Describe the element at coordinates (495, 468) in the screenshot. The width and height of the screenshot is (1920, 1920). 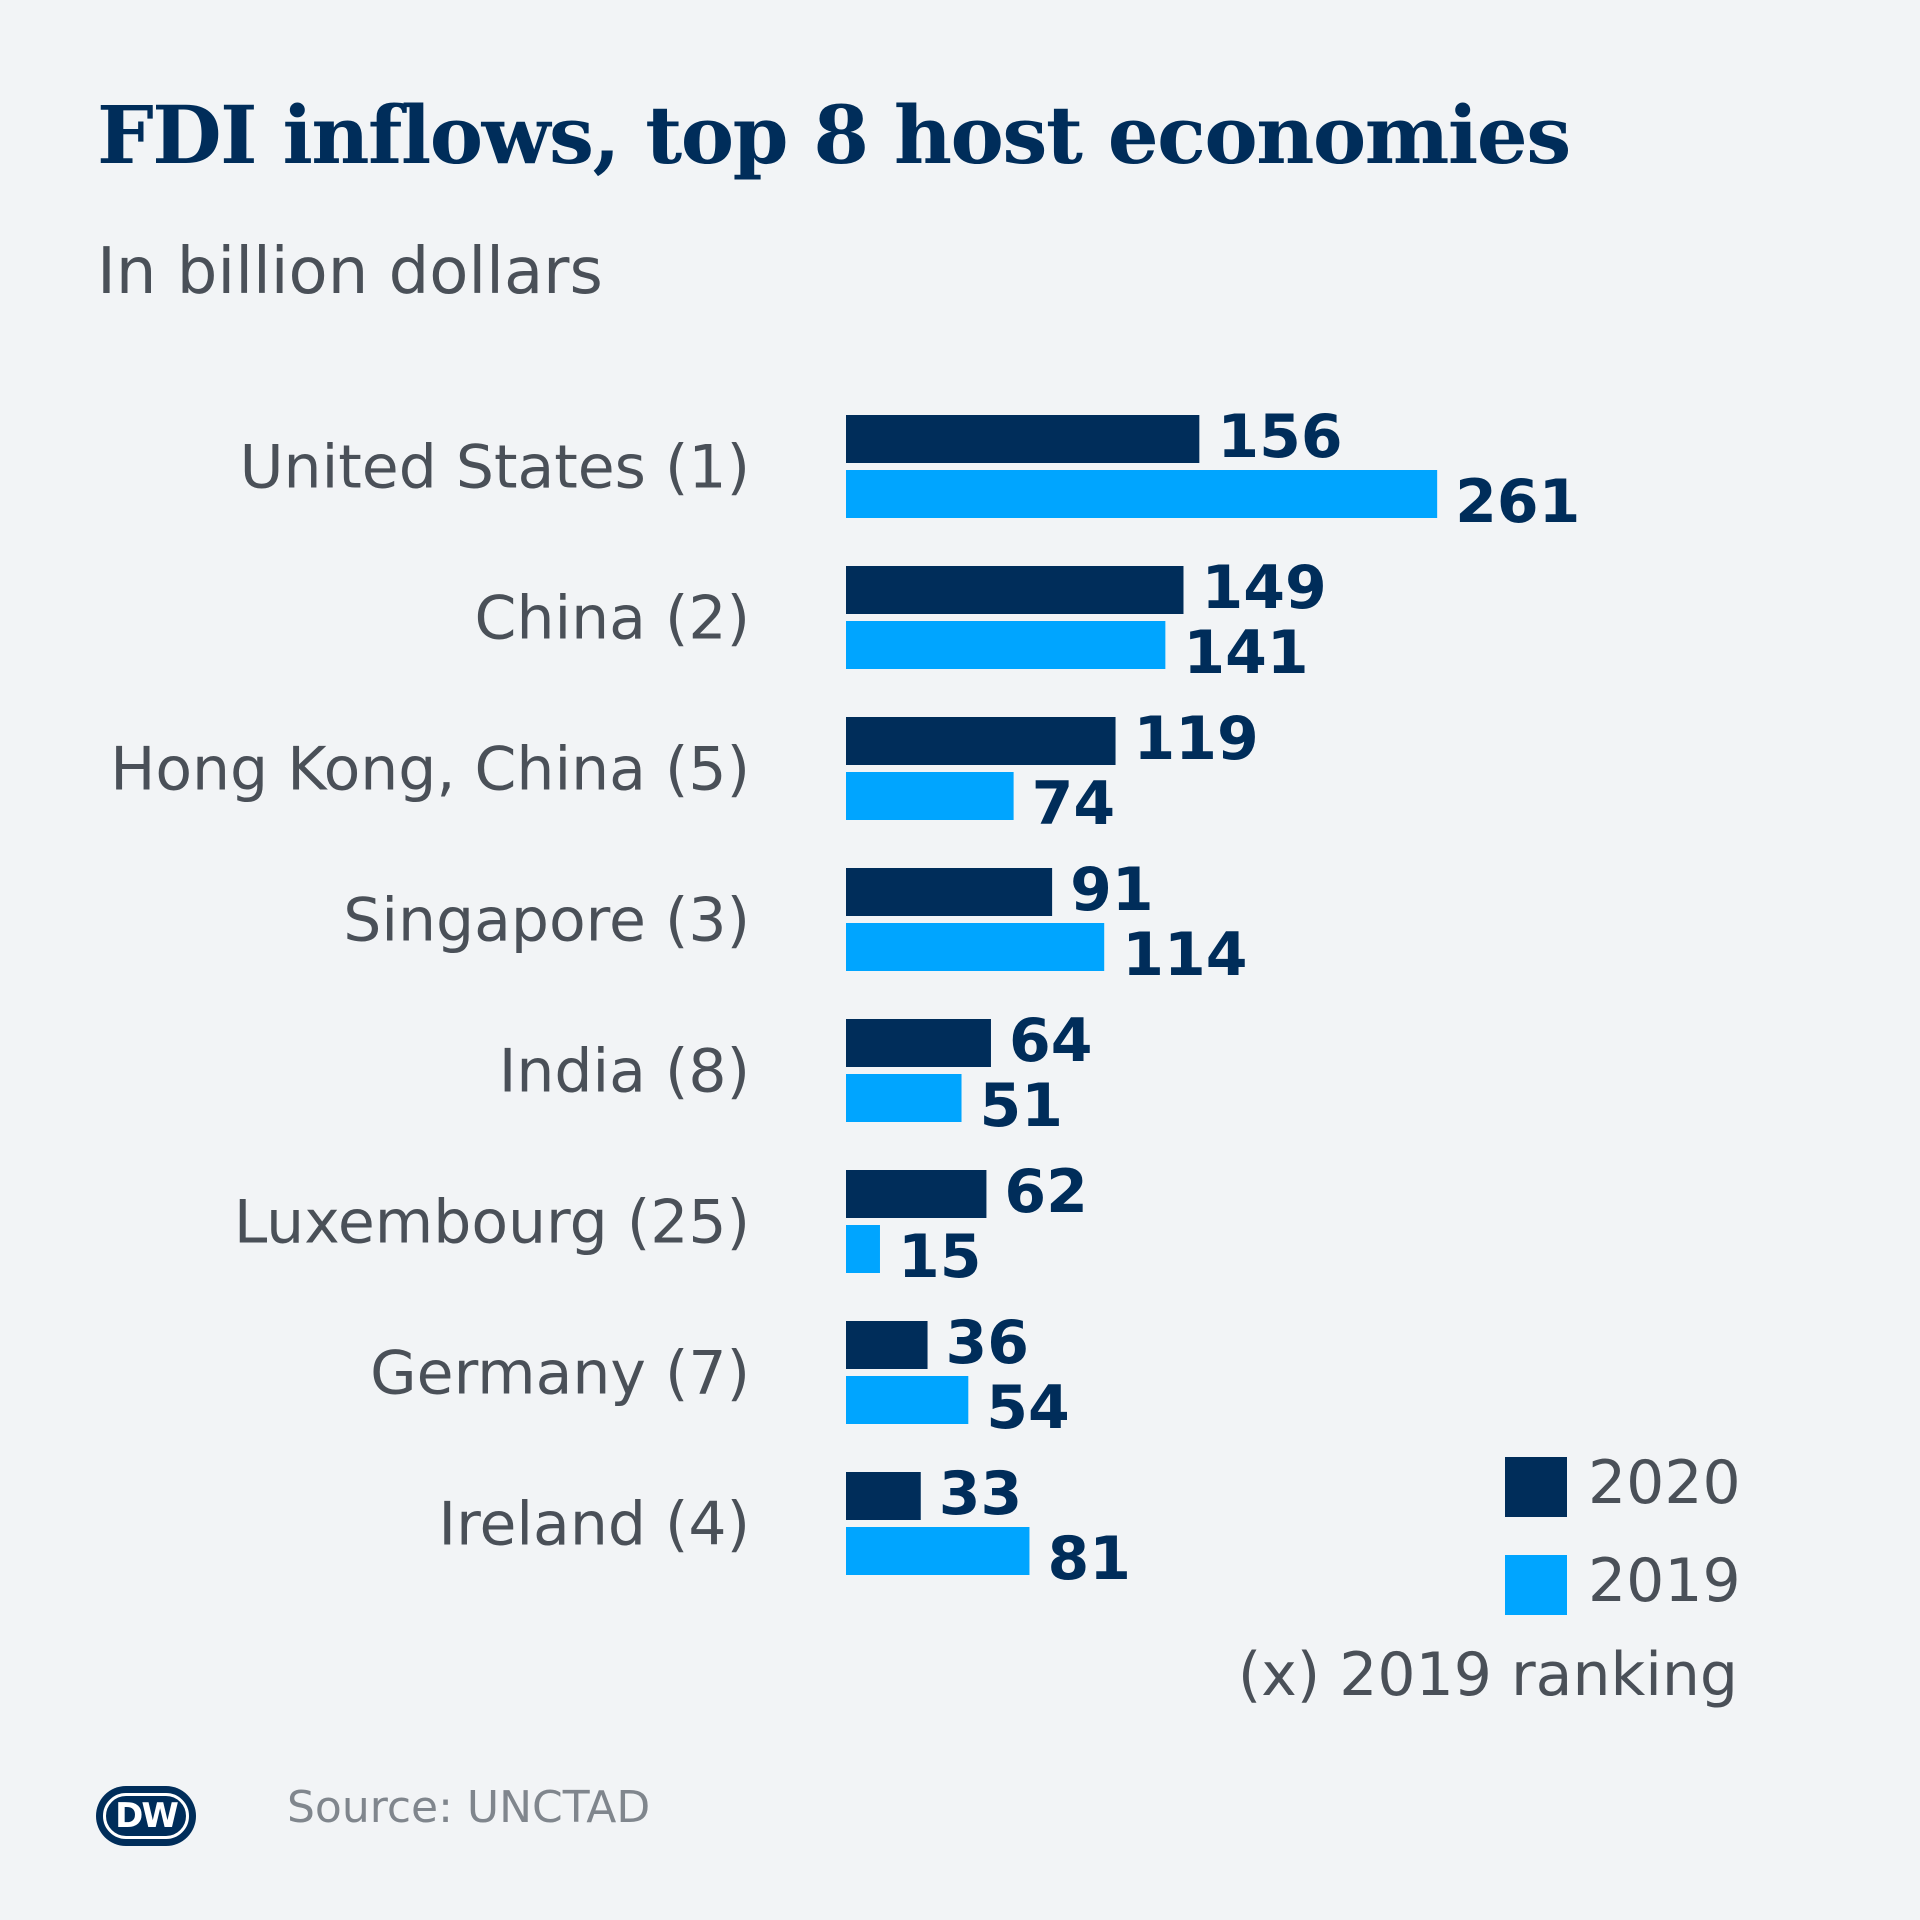
I see `category-label: United States (1)` at that location.